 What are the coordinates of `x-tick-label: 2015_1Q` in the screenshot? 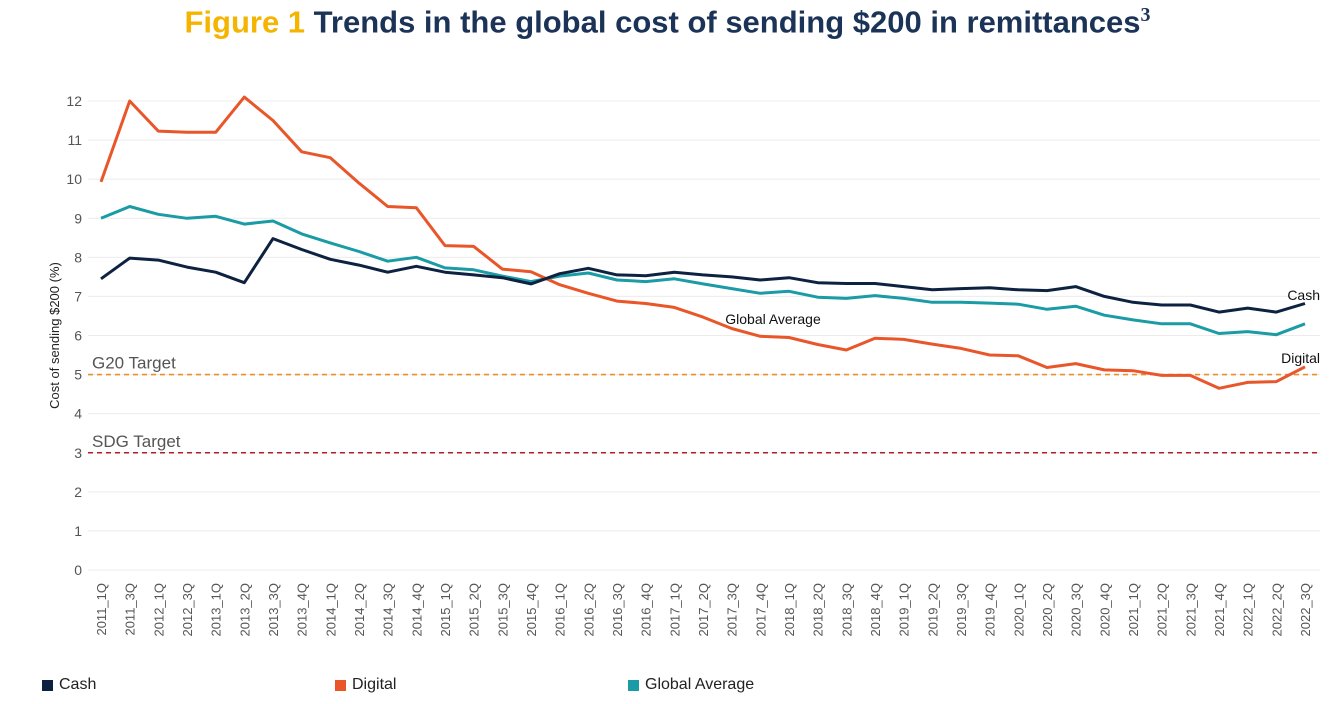 It's located at (445, 610).